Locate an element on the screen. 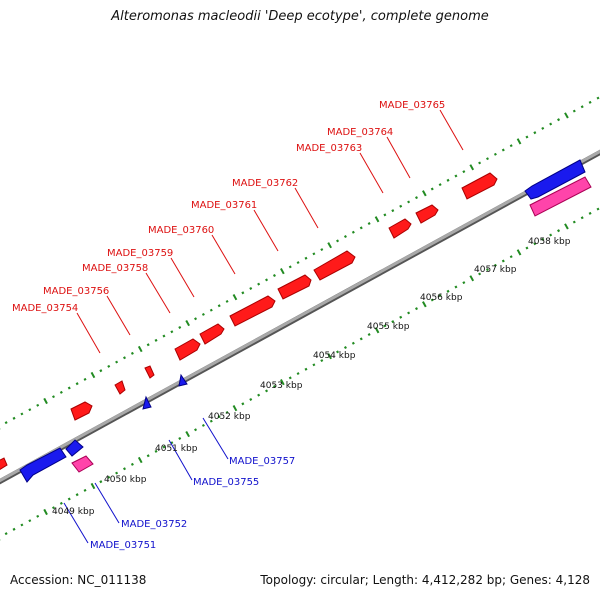  gene-label: MADE_03751 is located at coordinates (123, 545).